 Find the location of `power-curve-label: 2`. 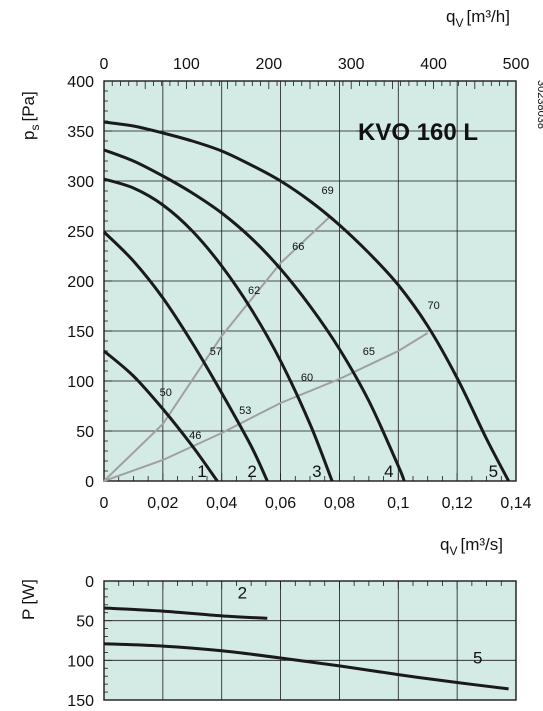

power-curve-label: 2 is located at coordinates (242, 592).